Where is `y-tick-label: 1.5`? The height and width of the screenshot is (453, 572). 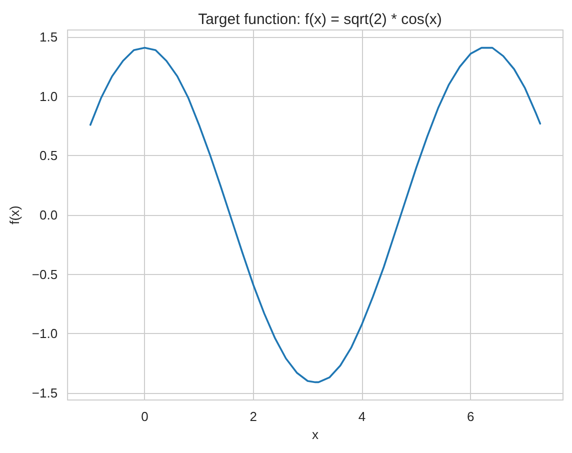
y-tick-label: 1.5 is located at coordinates (48, 37).